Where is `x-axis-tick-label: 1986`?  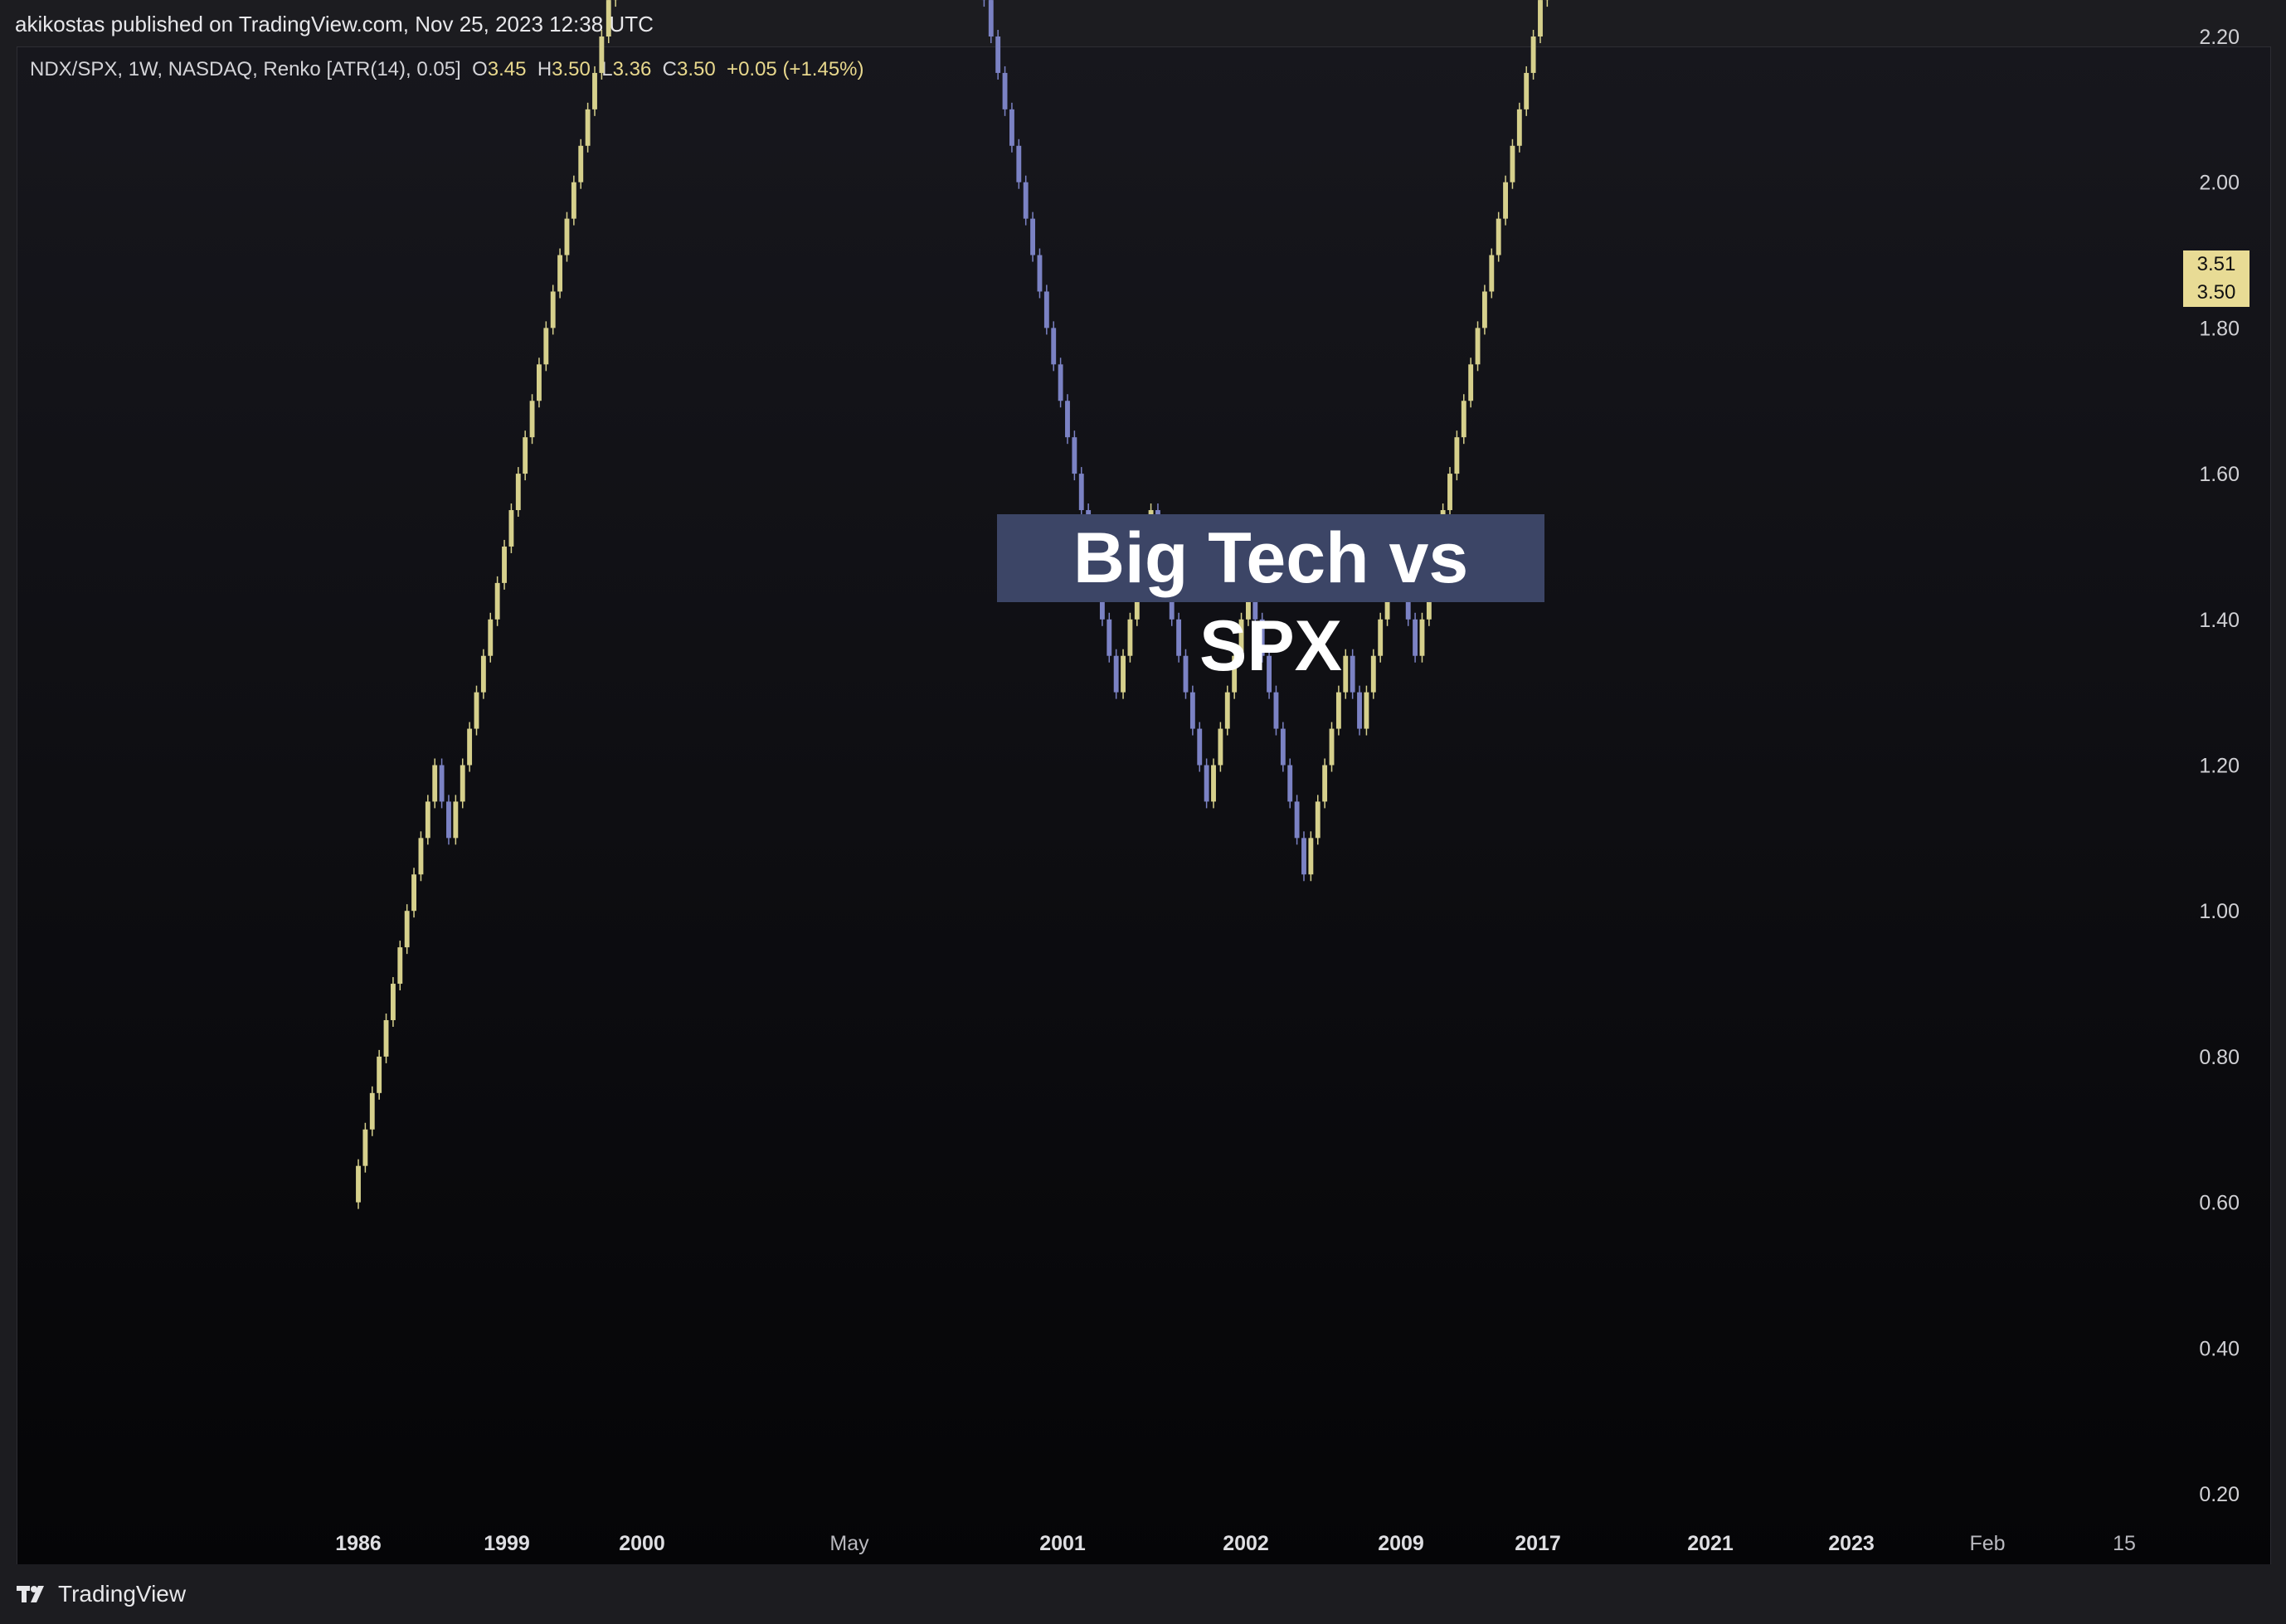 x-axis-tick-label: 1986 is located at coordinates (359, 1543).